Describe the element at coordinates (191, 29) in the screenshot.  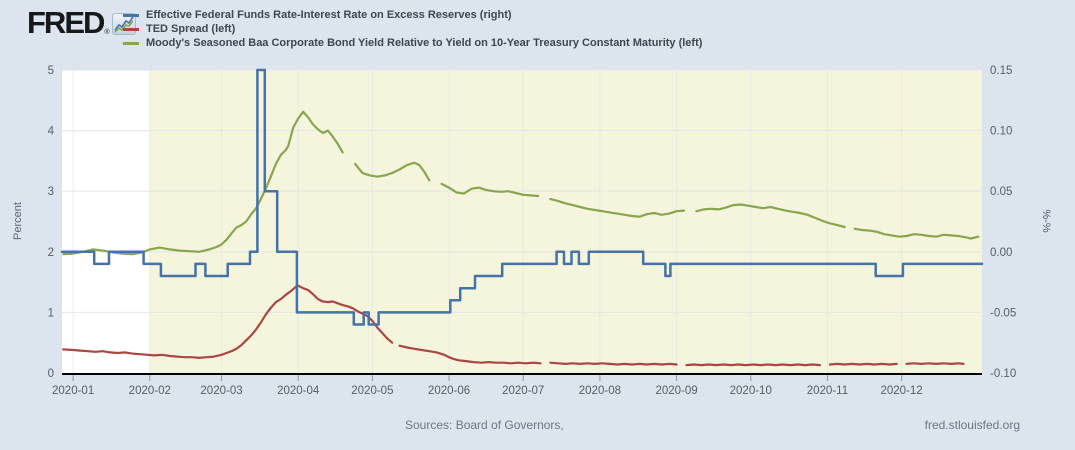
I see `legend-label: TED Spread (left)` at that location.